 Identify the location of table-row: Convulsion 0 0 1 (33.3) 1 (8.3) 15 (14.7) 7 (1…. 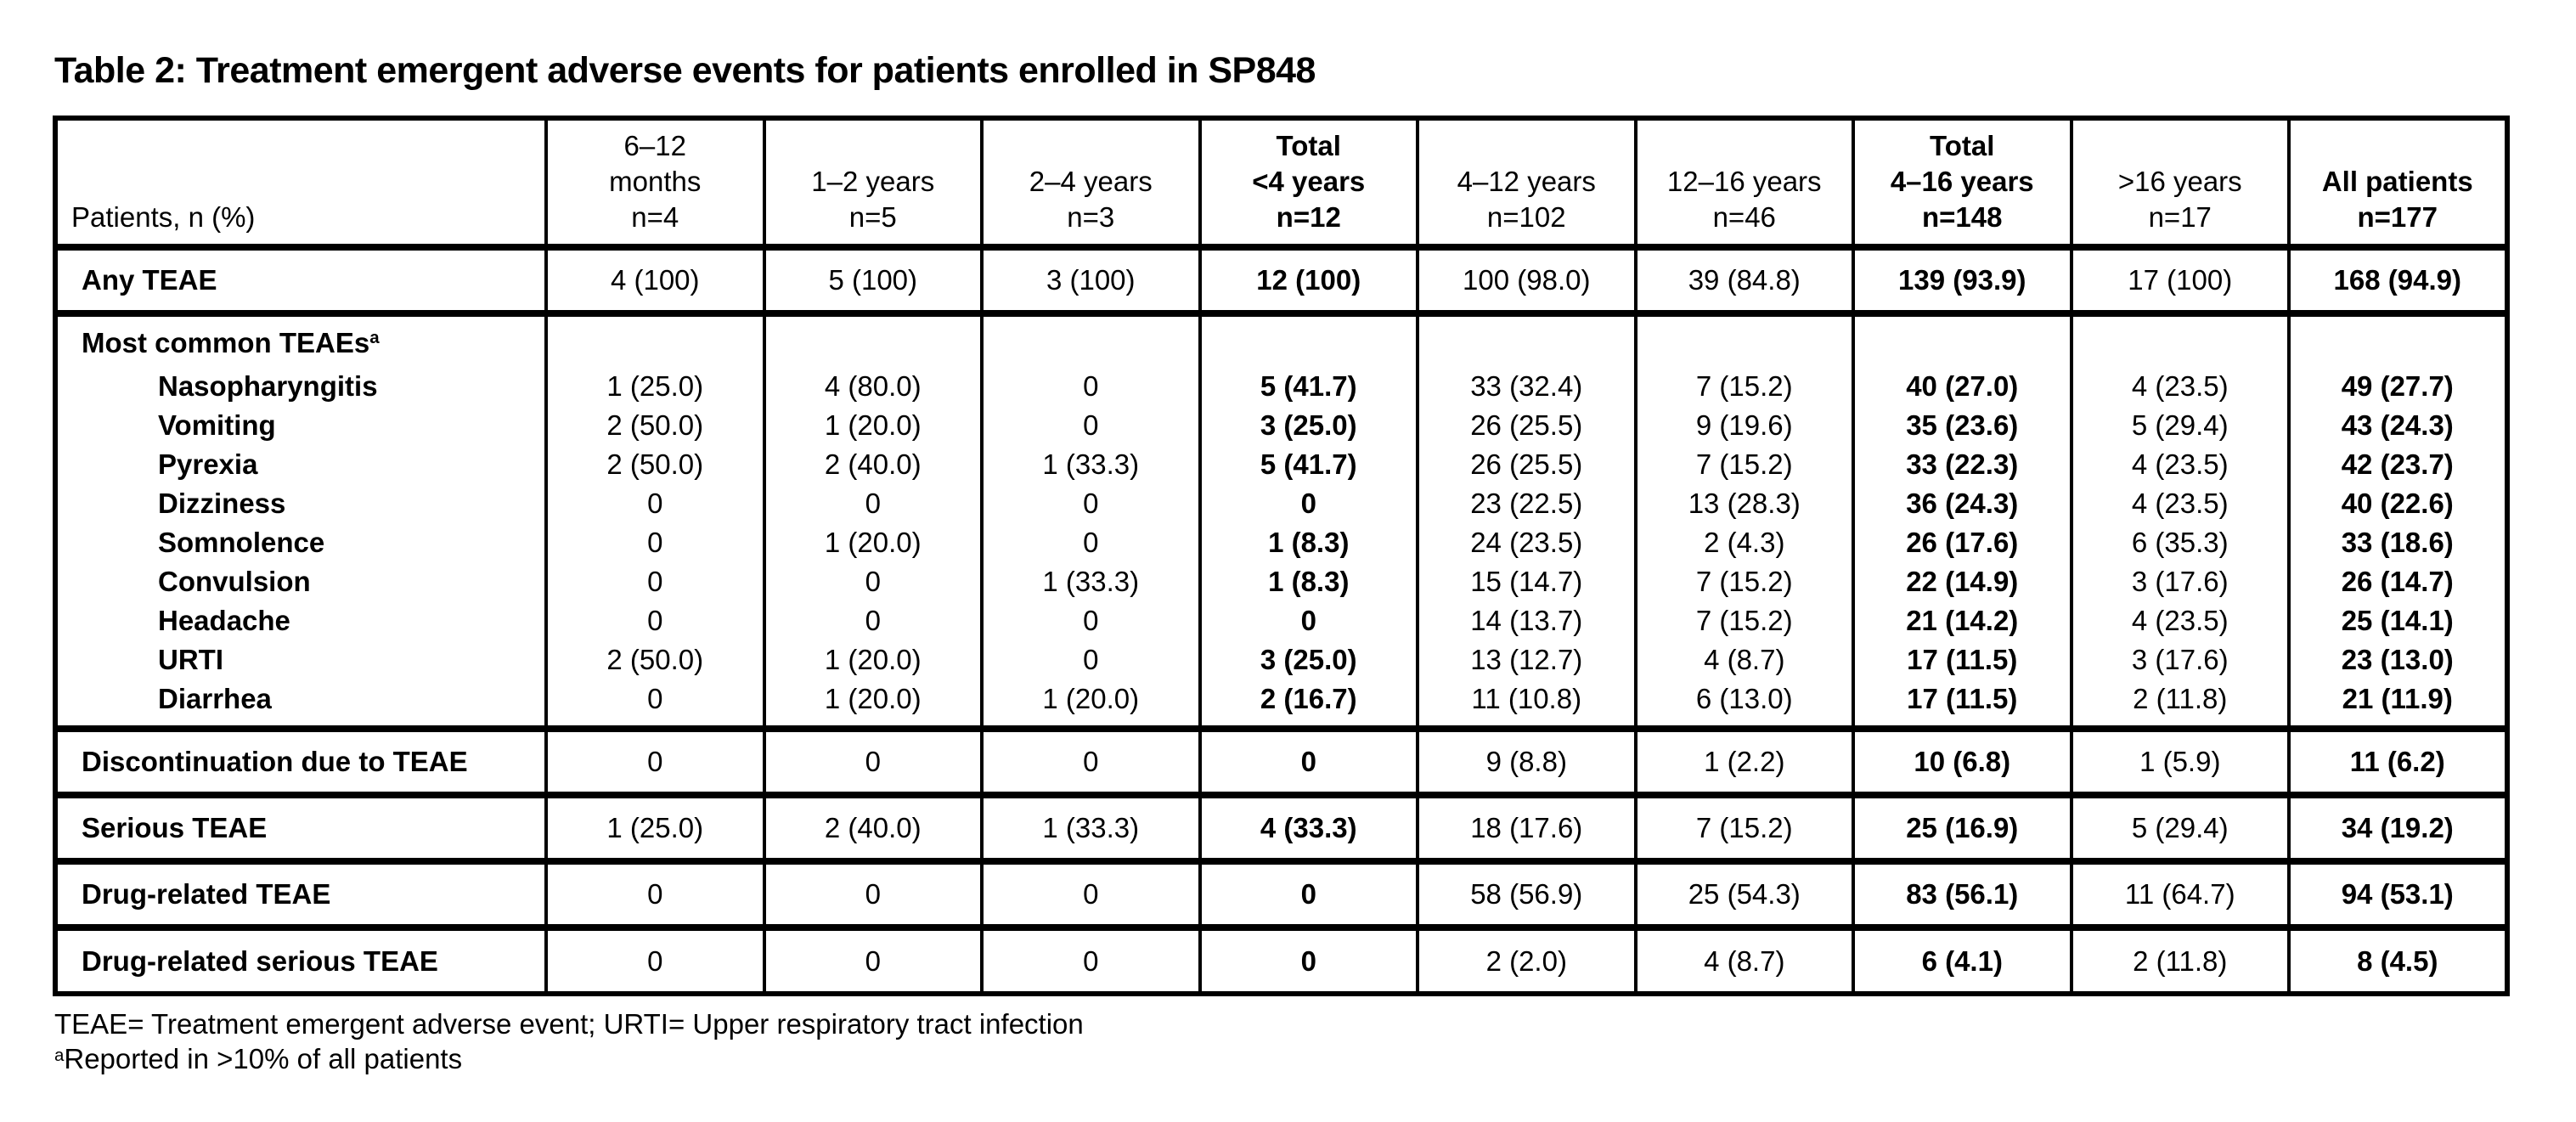
(1281, 581).